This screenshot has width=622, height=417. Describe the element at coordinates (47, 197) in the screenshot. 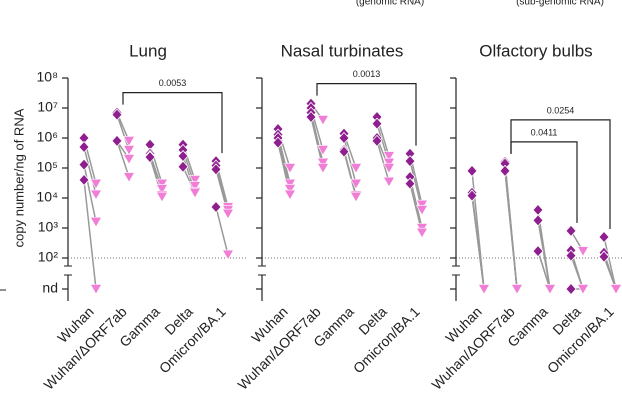

I see `y-tick-label: 10⁴` at that location.